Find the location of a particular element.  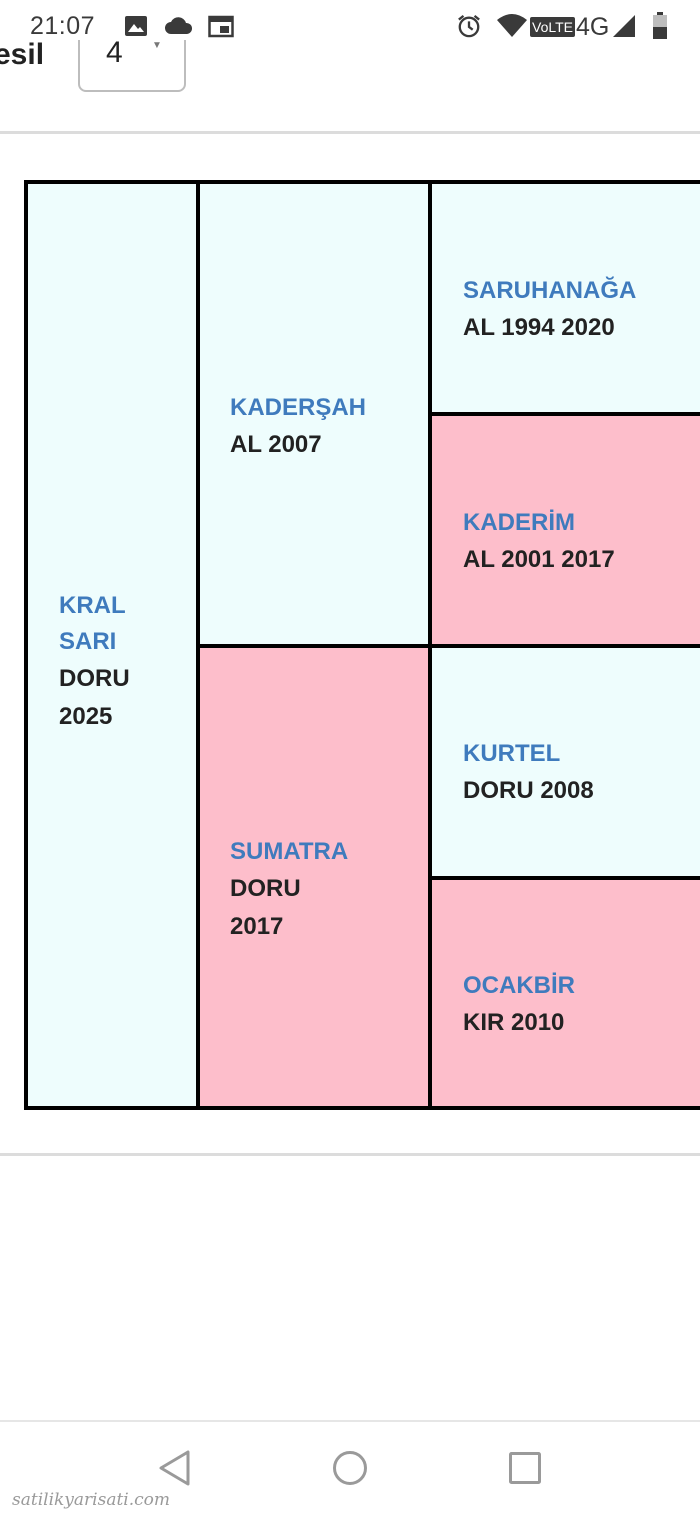

horse-name: SARI is located at coordinates (88, 641).